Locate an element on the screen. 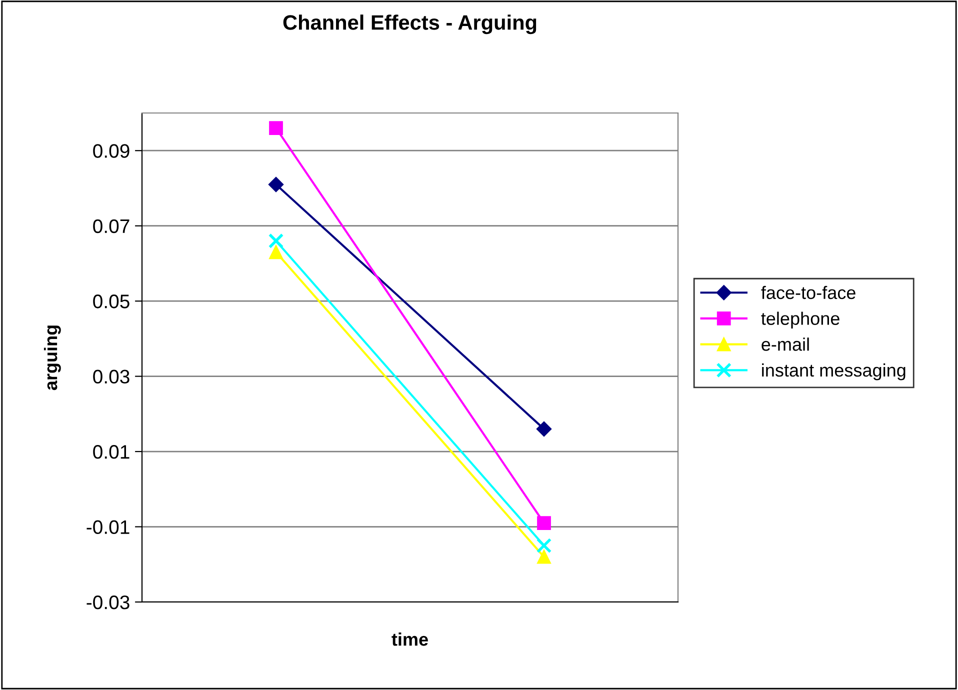  y-tick-label: 0.05 is located at coordinates (111, 301).